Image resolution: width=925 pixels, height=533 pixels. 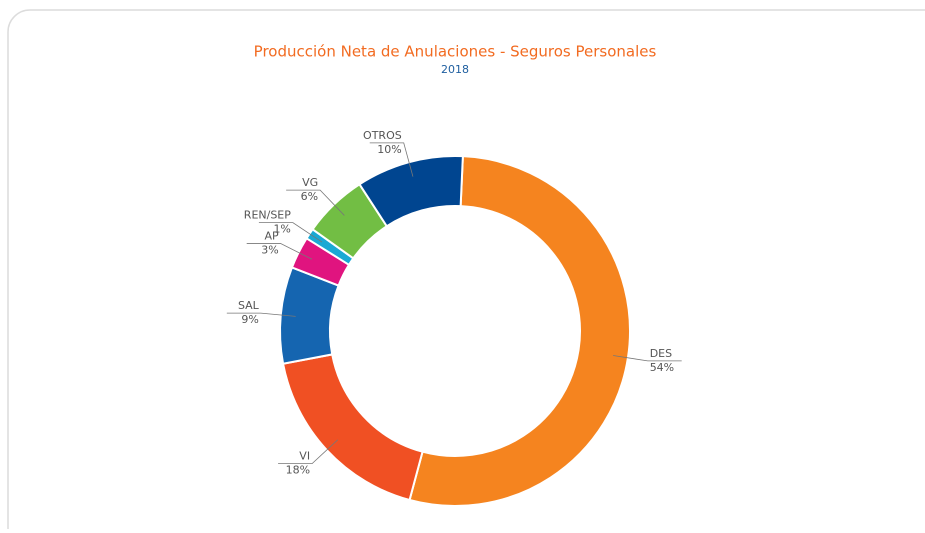 I want to click on slice-label: OTROS, so click(x=382, y=135).